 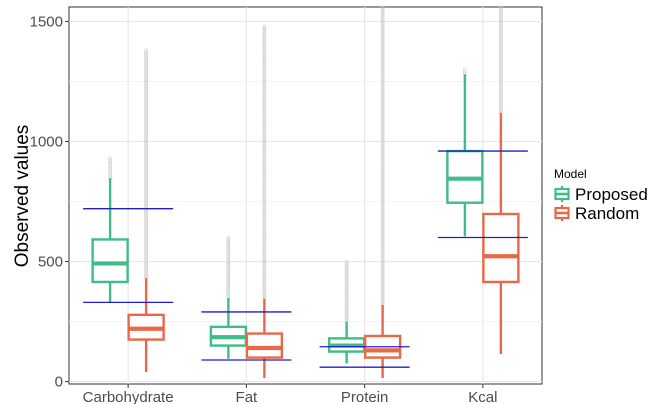 What do you see at coordinates (50, 262) in the screenshot?
I see `y-tick-label: 500` at bounding box center [50, 262].